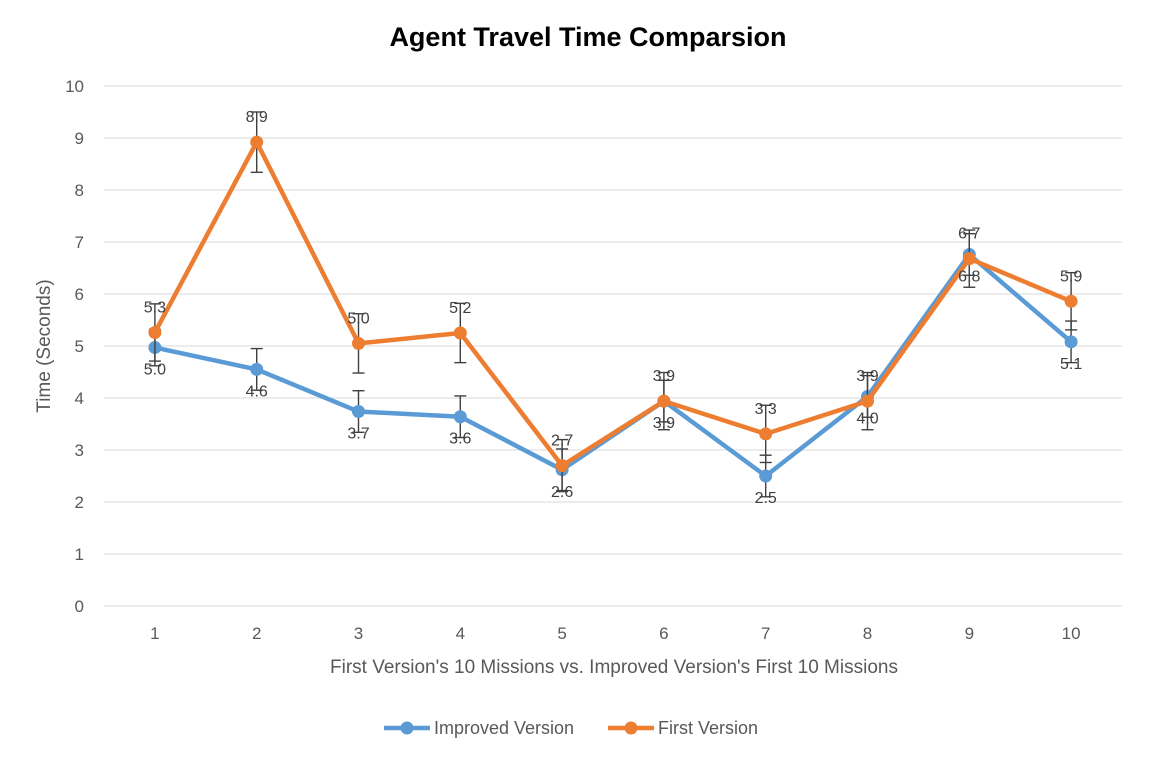  Describe the element at coordinates (867, 418) in the screenshot. I see `data-label: 4.0` at that location.